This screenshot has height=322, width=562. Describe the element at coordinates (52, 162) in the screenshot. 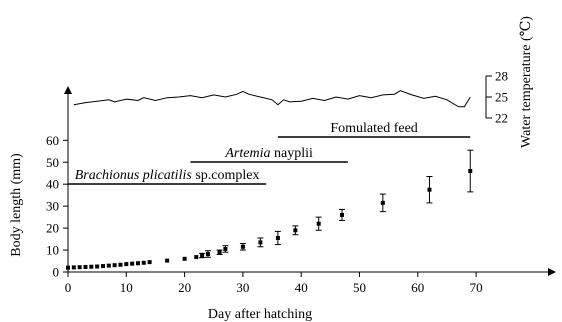

I see `y-tick-label: 50` at that location.